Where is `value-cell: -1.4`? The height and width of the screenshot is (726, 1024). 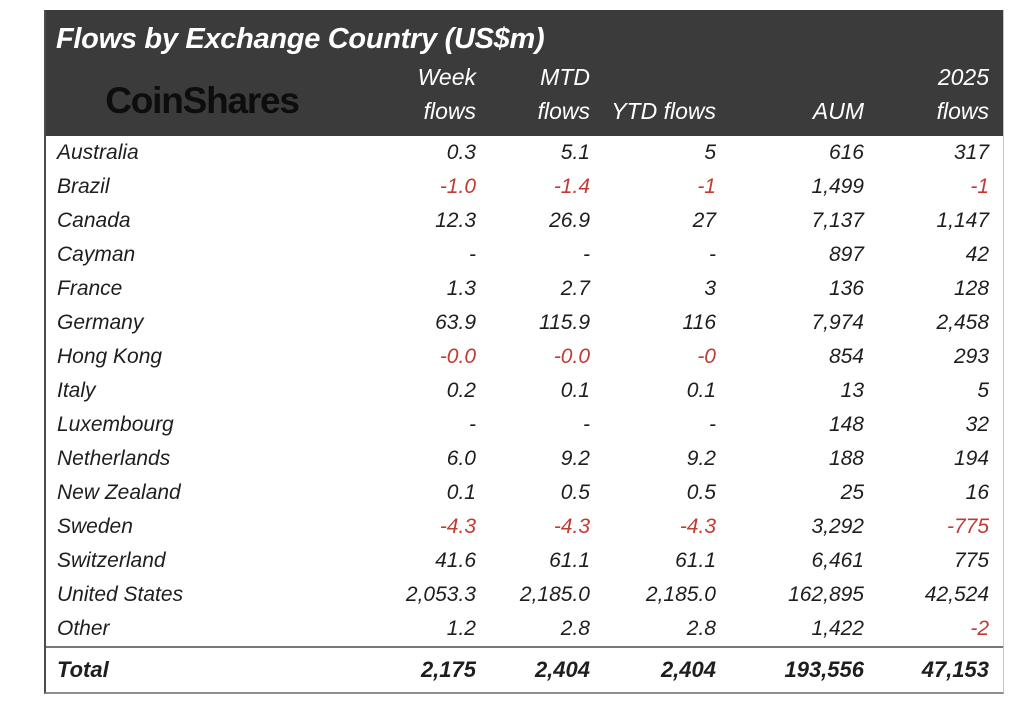 value-cell: -1.4 is located at coordinates (571, 186).